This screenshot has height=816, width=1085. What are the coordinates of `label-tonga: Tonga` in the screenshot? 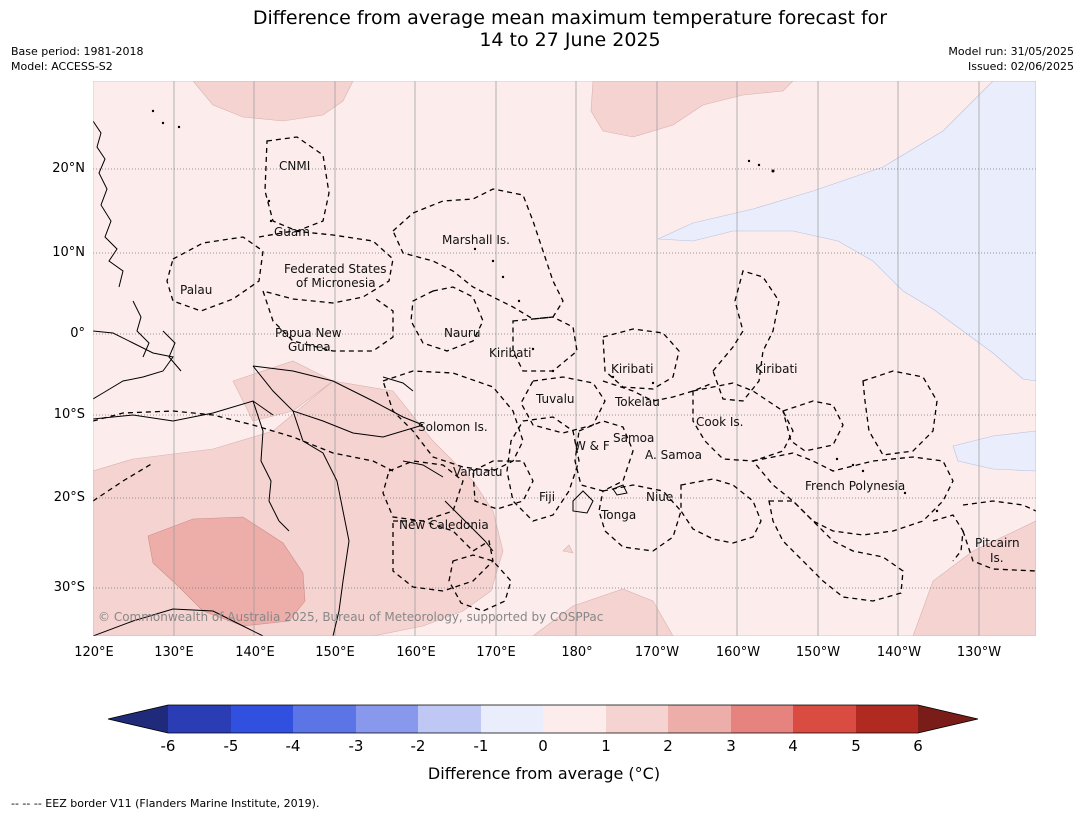 It's located at (618, 515).